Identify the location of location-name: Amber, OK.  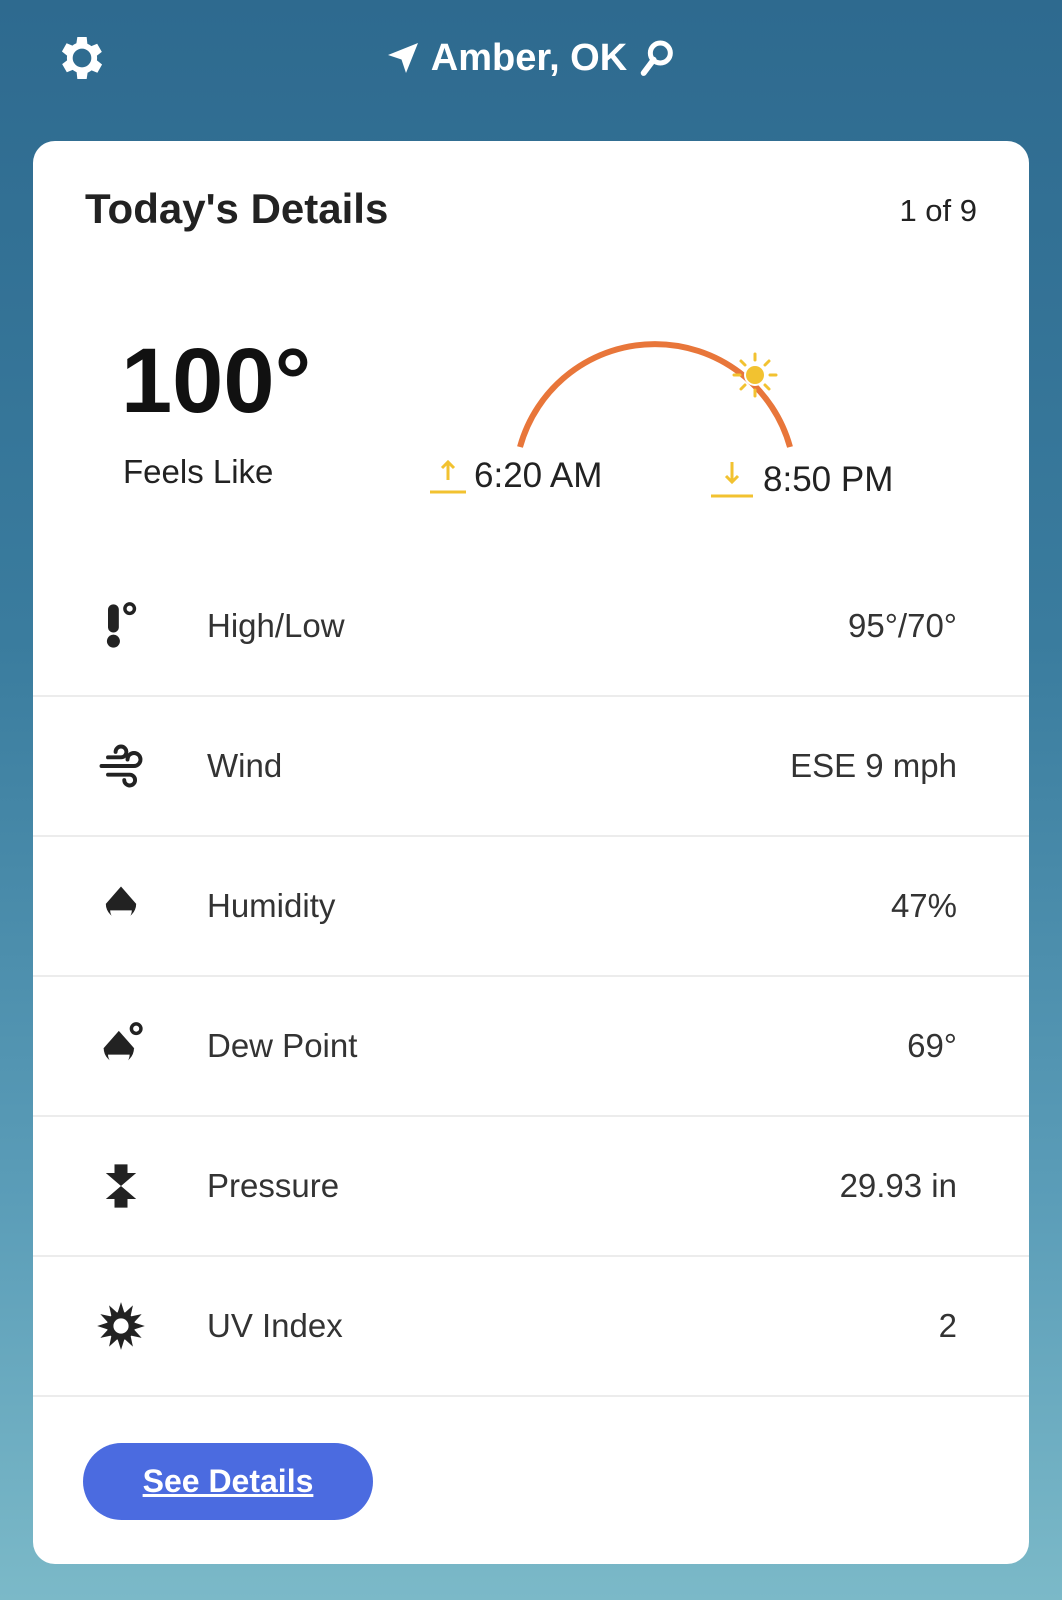
(529, 57).